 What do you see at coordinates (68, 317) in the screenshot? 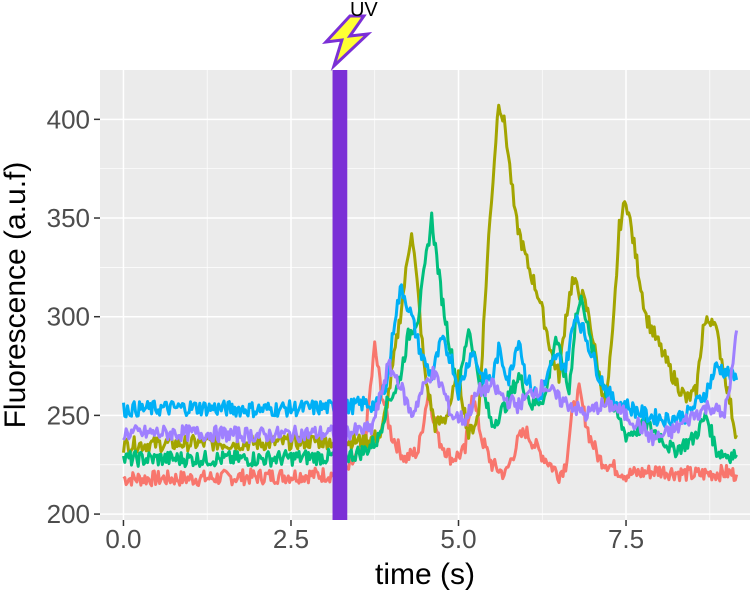
I see `y-tick-label: 300` at bounding box center [68, 317].